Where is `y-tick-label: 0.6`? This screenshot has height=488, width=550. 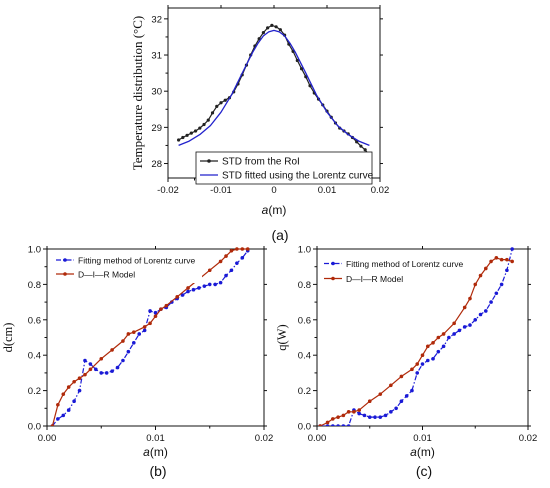 y-tick-label: 0.6 is located at coordinates (304, 320).